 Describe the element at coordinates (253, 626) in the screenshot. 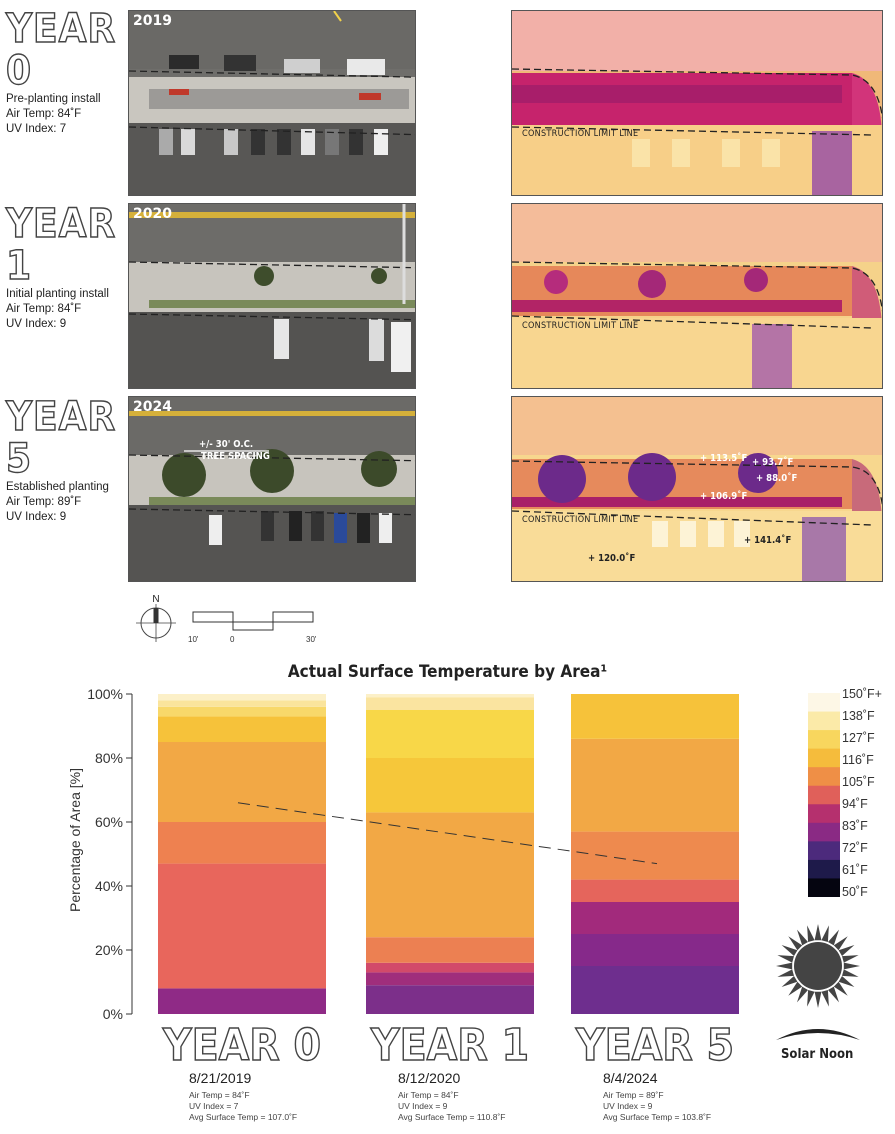

I see `scale-bar-segment` at that location.